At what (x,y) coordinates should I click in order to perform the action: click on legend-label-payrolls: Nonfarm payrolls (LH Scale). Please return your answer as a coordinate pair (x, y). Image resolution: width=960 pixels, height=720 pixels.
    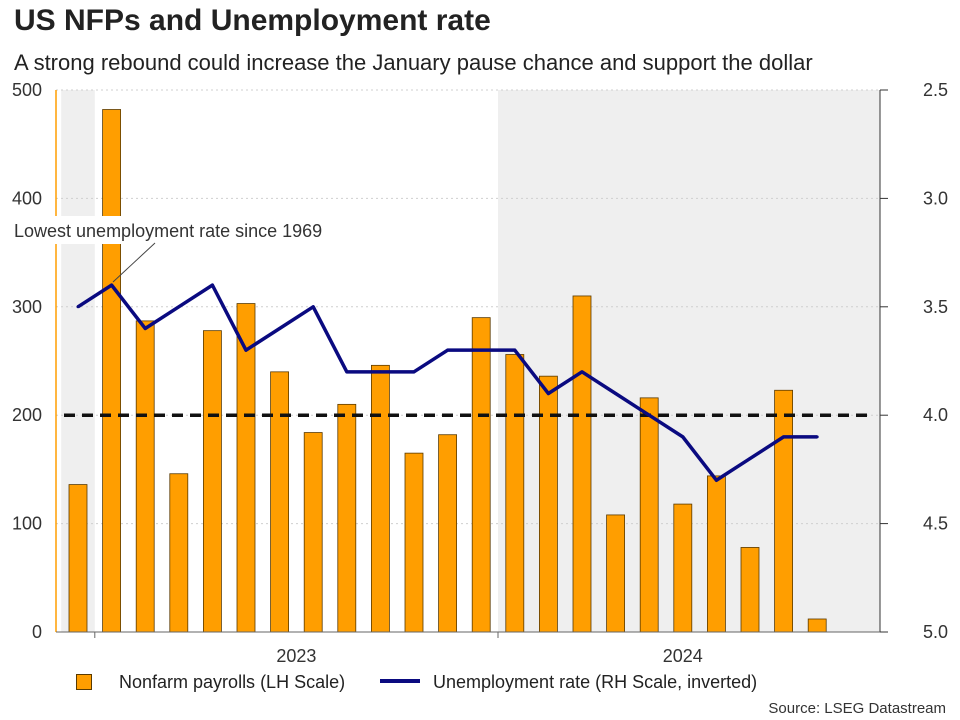
    Looking at the image, I should click on (232, 682).